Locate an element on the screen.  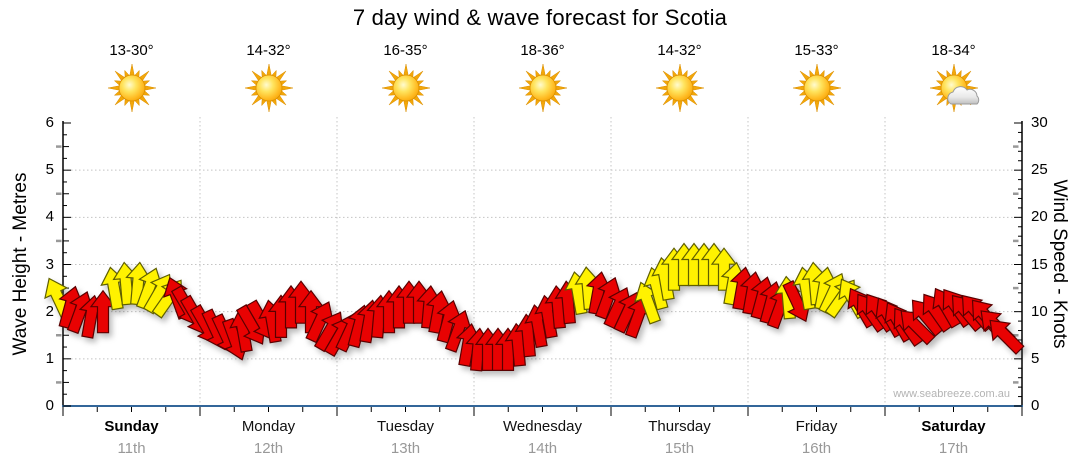
day-date-label: 13th is located at coordinates (405, 448).